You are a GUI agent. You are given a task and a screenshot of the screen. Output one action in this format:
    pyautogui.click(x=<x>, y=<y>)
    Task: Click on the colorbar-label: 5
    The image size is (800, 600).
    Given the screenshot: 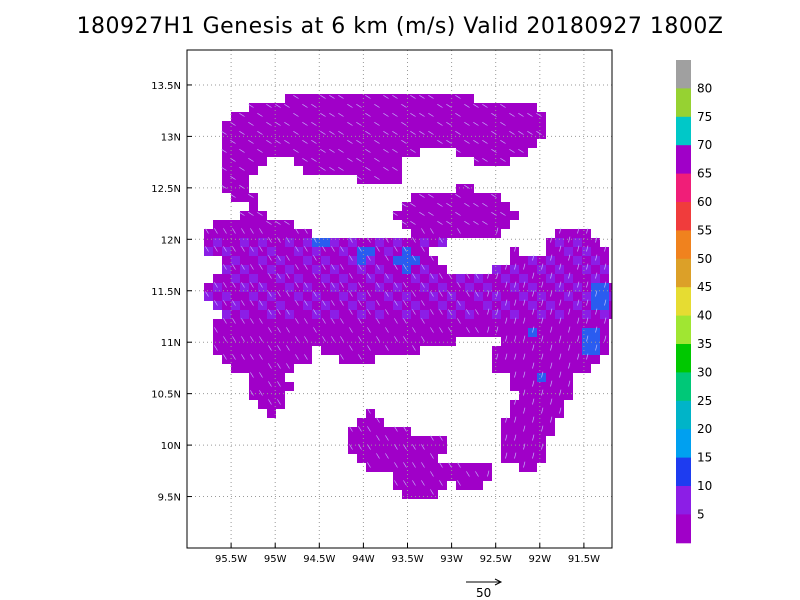 What is the action you would take?
    pyautogui.click(x=701, y=514)
    